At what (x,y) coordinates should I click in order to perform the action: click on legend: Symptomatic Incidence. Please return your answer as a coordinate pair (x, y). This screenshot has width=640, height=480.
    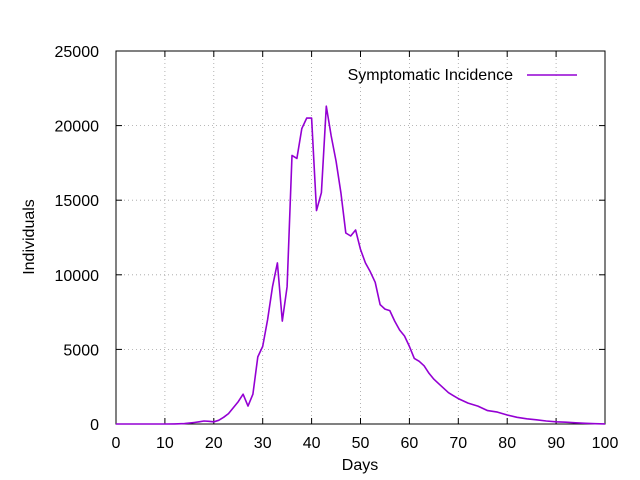
    Looking at the image, I should click on (462, 75).